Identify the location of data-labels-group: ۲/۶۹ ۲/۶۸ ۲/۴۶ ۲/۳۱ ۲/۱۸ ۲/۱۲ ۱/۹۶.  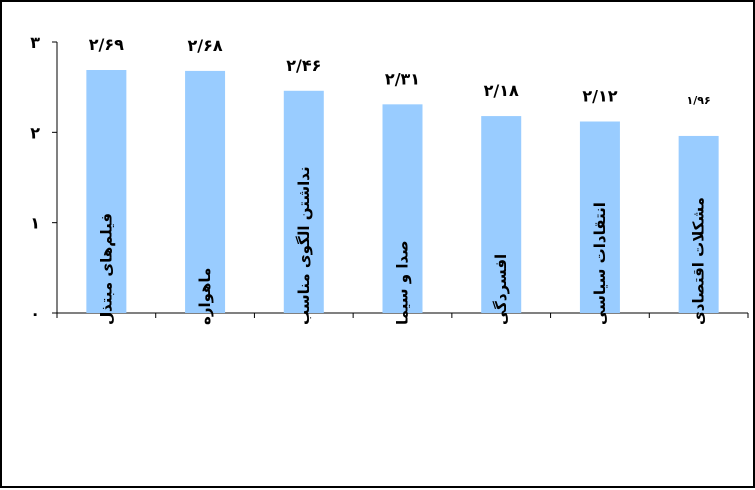
(400, 71).